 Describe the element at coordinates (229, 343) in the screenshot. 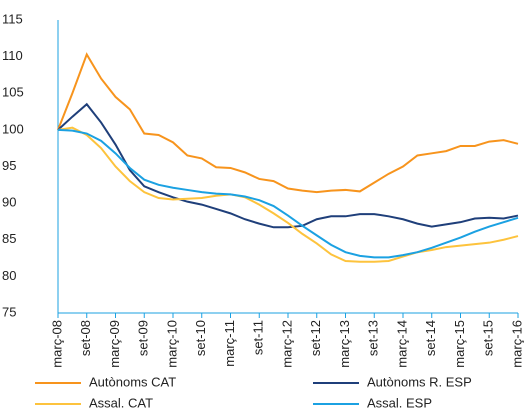

I see `x-tick-label: març-11` at that location.